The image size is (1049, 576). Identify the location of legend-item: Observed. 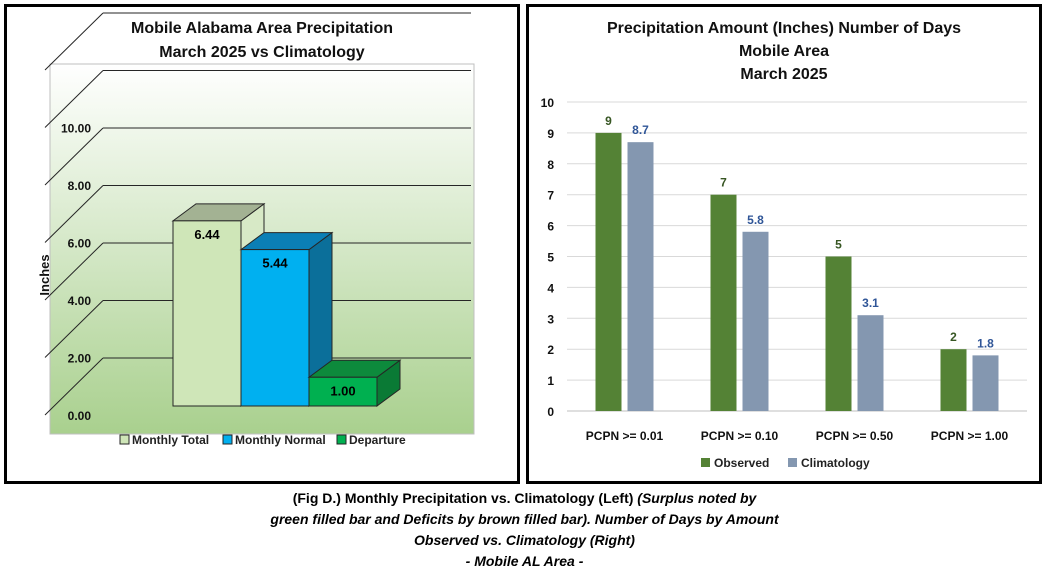
(735, 463).